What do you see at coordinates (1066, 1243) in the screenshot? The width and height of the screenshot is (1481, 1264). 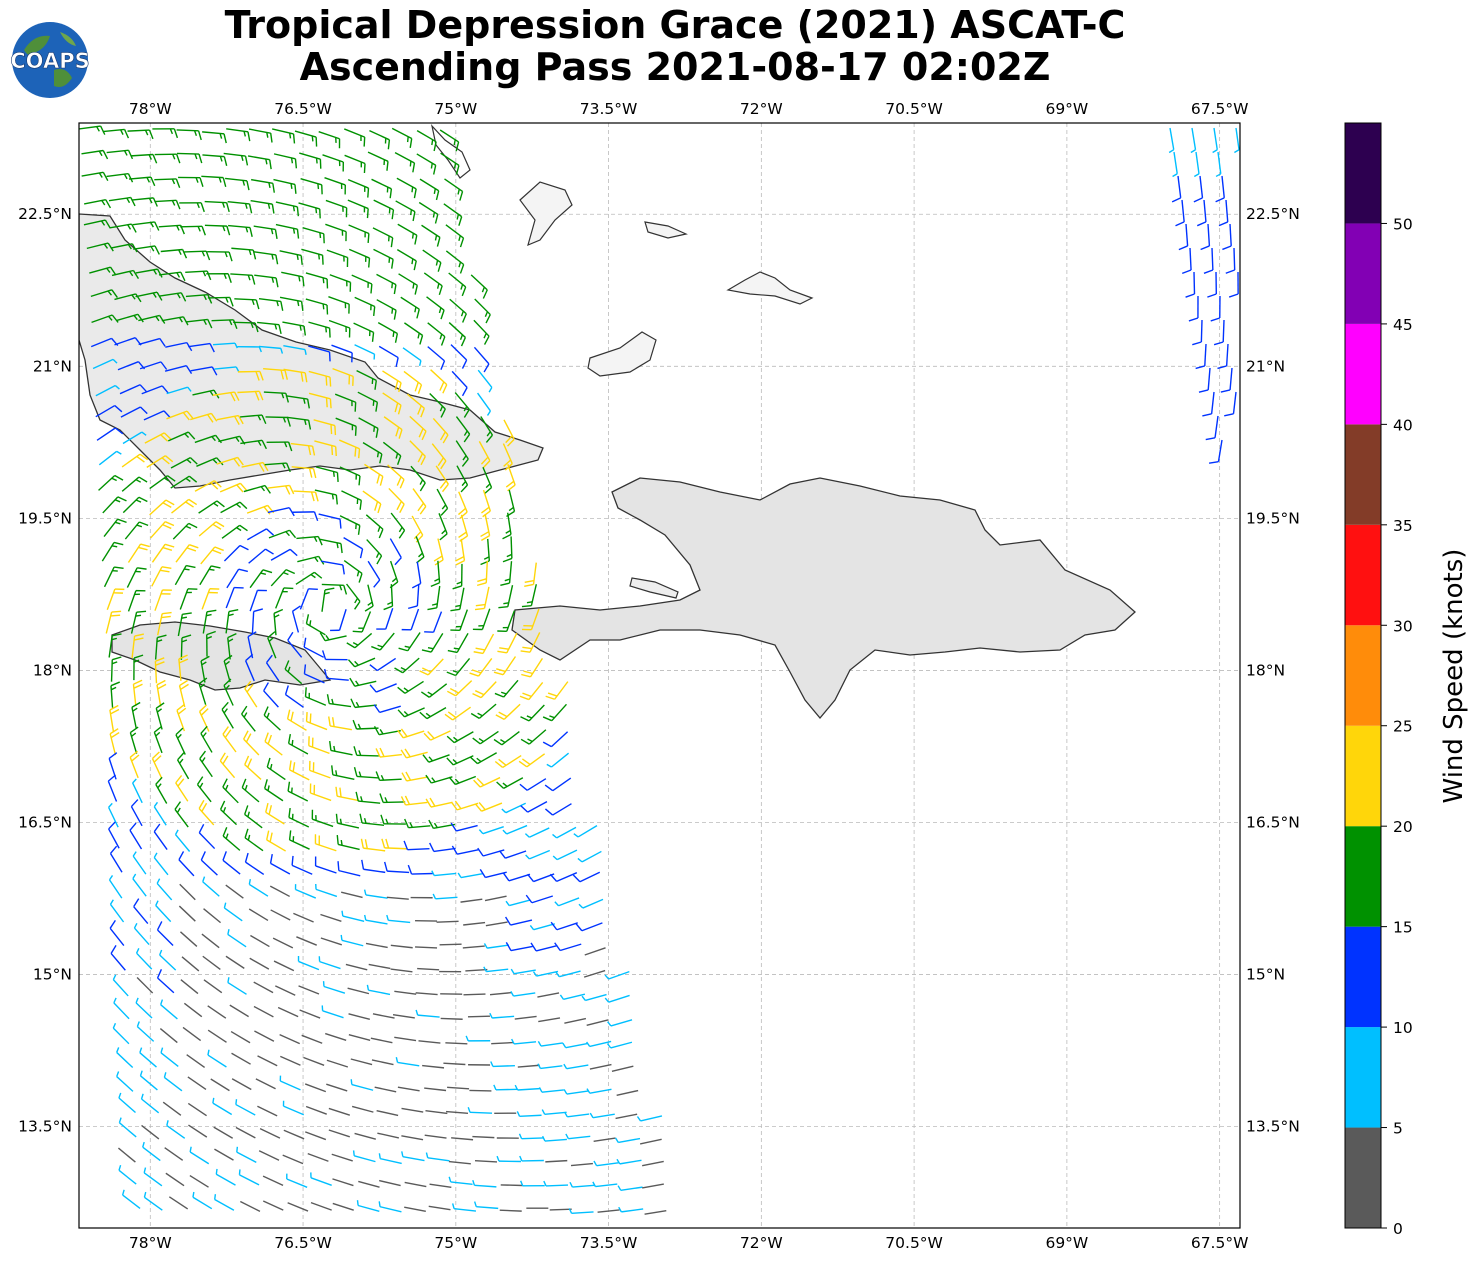 I see `lon-tick-label-bottom: 69°W` at bounding box center [1066, 1243].